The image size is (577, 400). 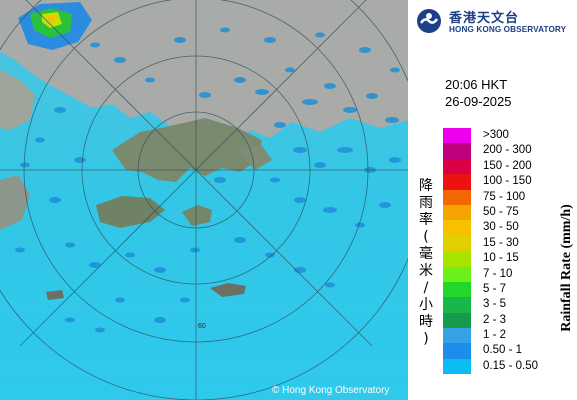 I want to click on legend-item: 2 - 3, so click(x=510, y=320).